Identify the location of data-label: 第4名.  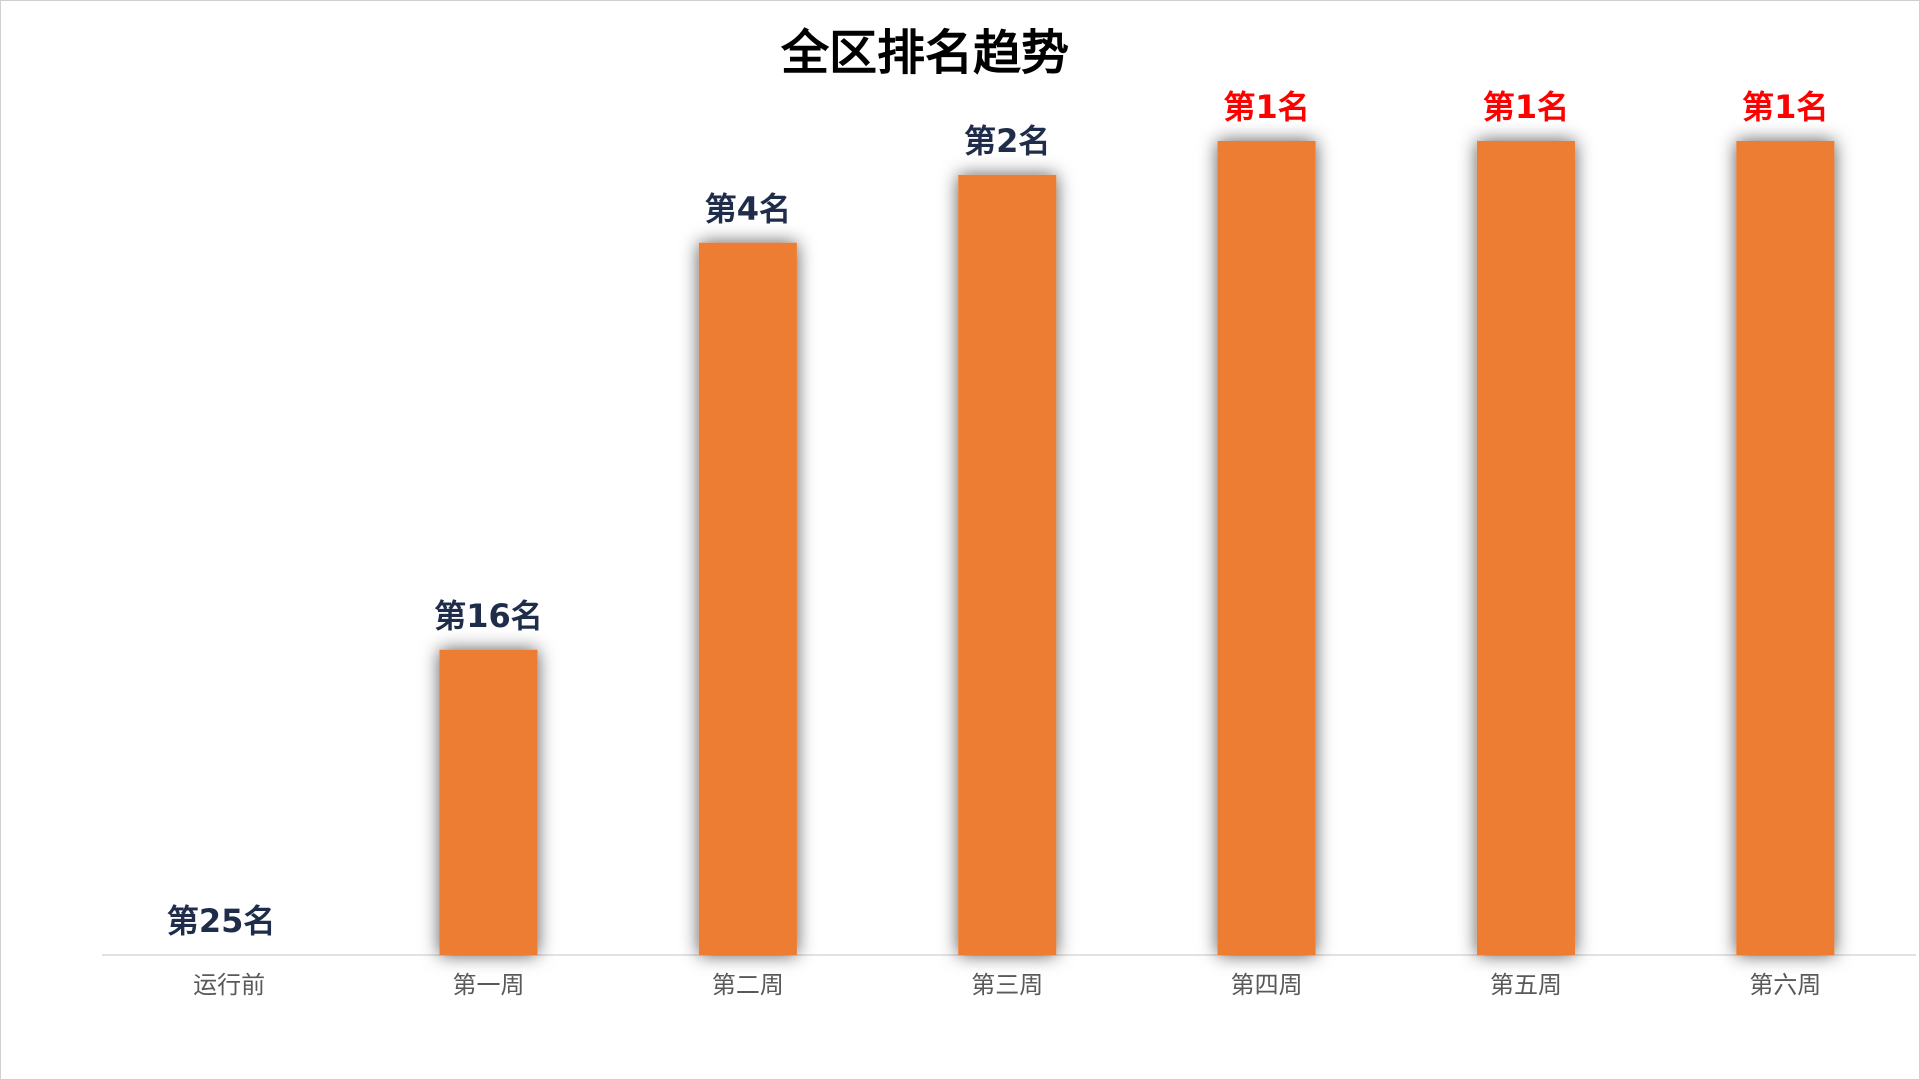
(748, 209).